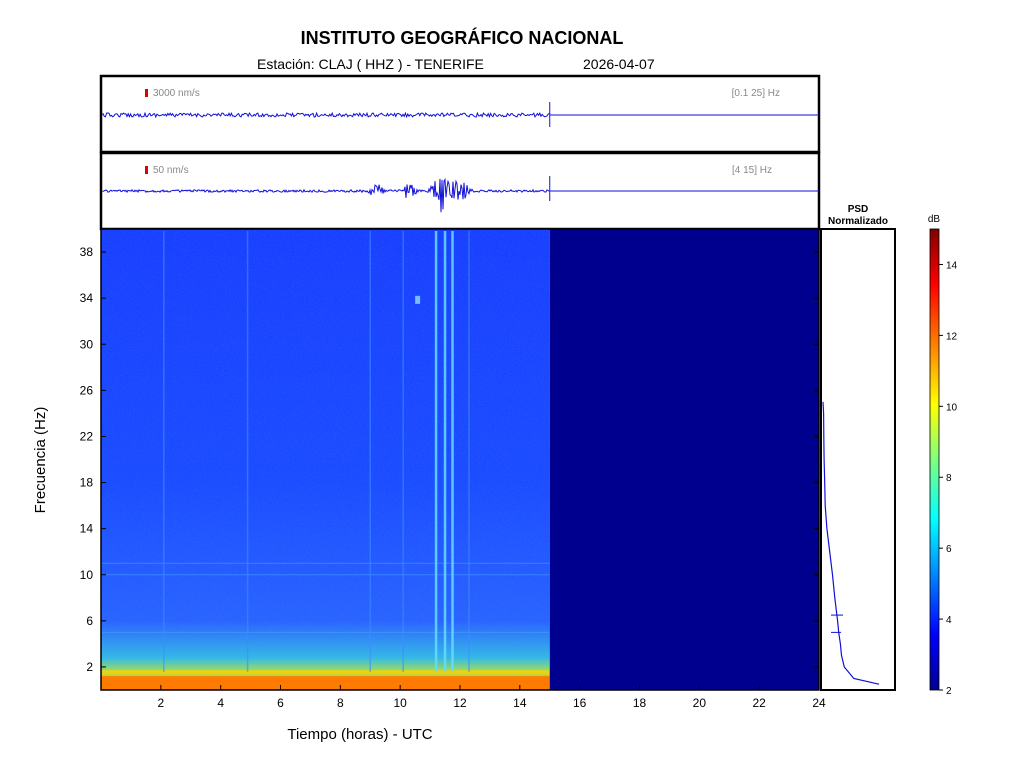 The width and height of the screenshot is (1024, 768). I want to click on y-axis-label: Frecuencia (Hz), so click(40, 460).